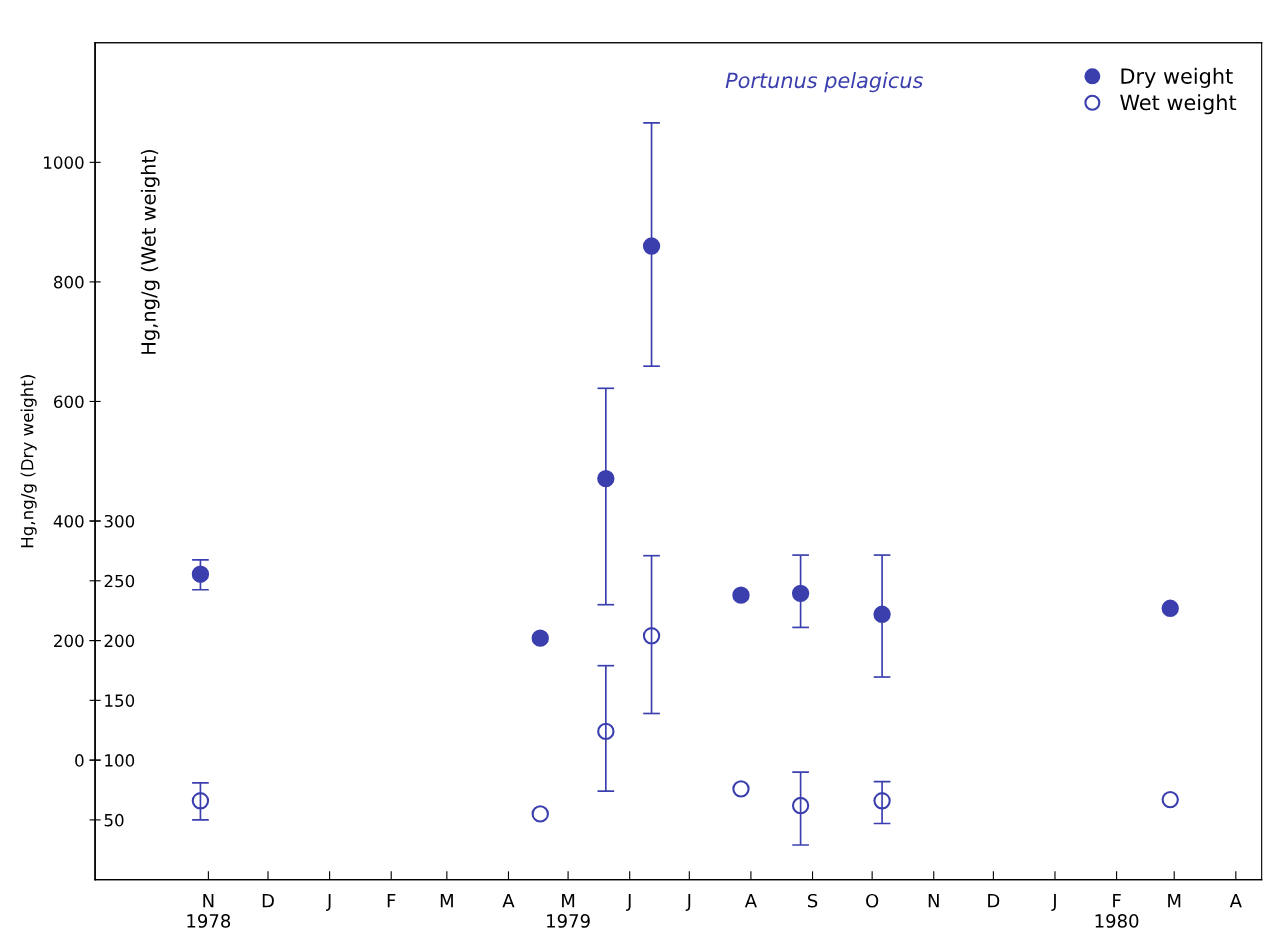 This screenshot has height=951, width=1268. Describe the element at coordinates (79, 760) in the screenshot. I see `y-tick-label: 0` at that location.